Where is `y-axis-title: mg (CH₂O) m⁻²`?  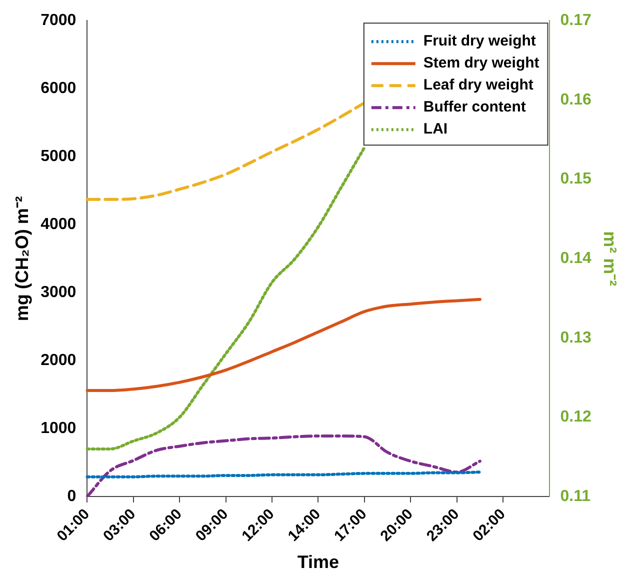
y-axis-title: mg (CH₂O) m⁻² is located at coordinates (22, 259).